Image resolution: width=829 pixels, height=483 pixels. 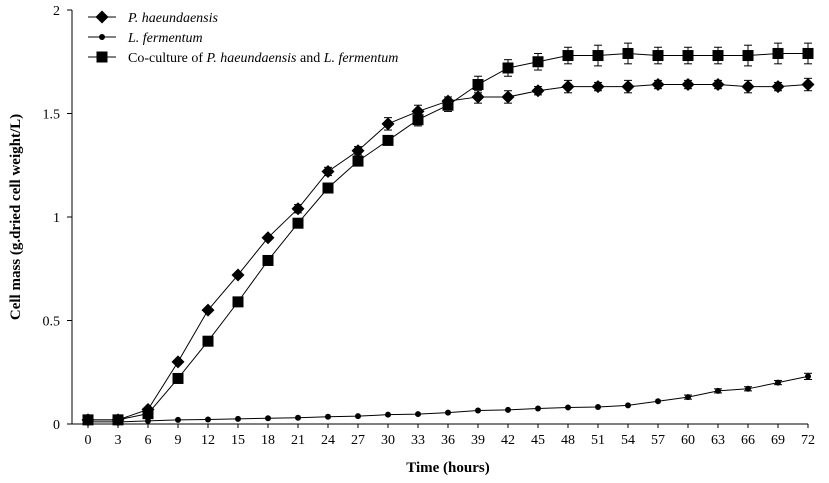 I want to click on x-tick-label: 15, so click(x=238, y=440).